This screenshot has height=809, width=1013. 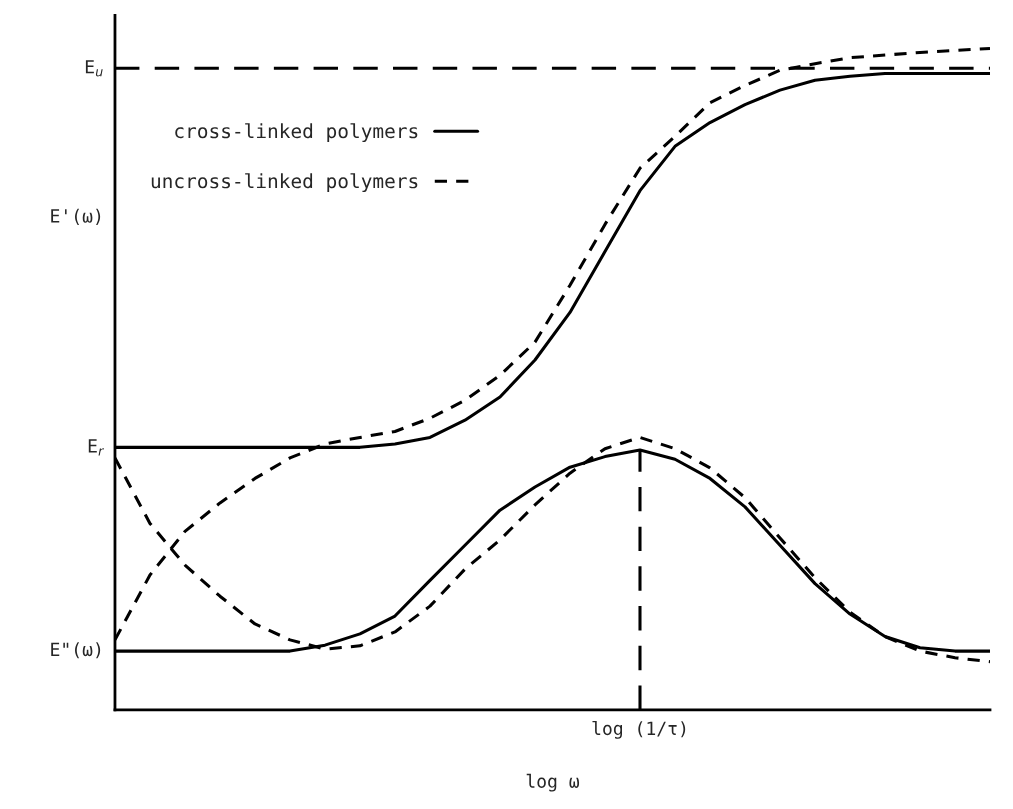 I want to click on legend-label: cross-linked polymers, so click(x=296, y=133).